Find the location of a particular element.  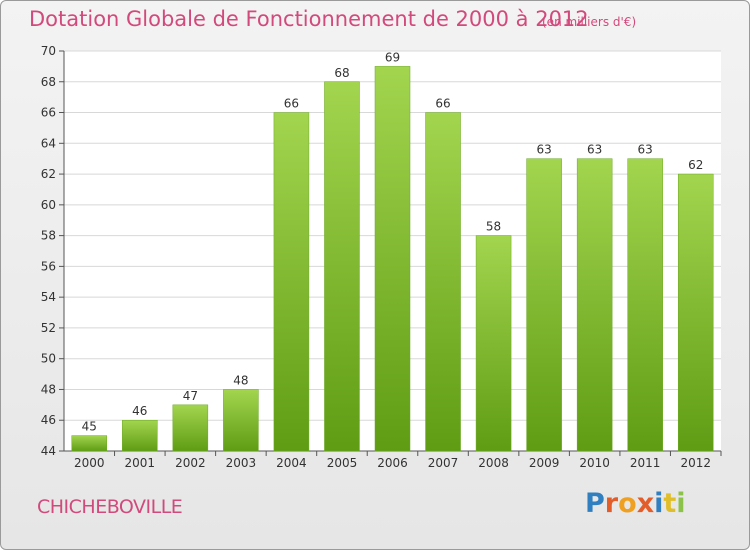

bar-2006 is located at coordinates (392, 259).